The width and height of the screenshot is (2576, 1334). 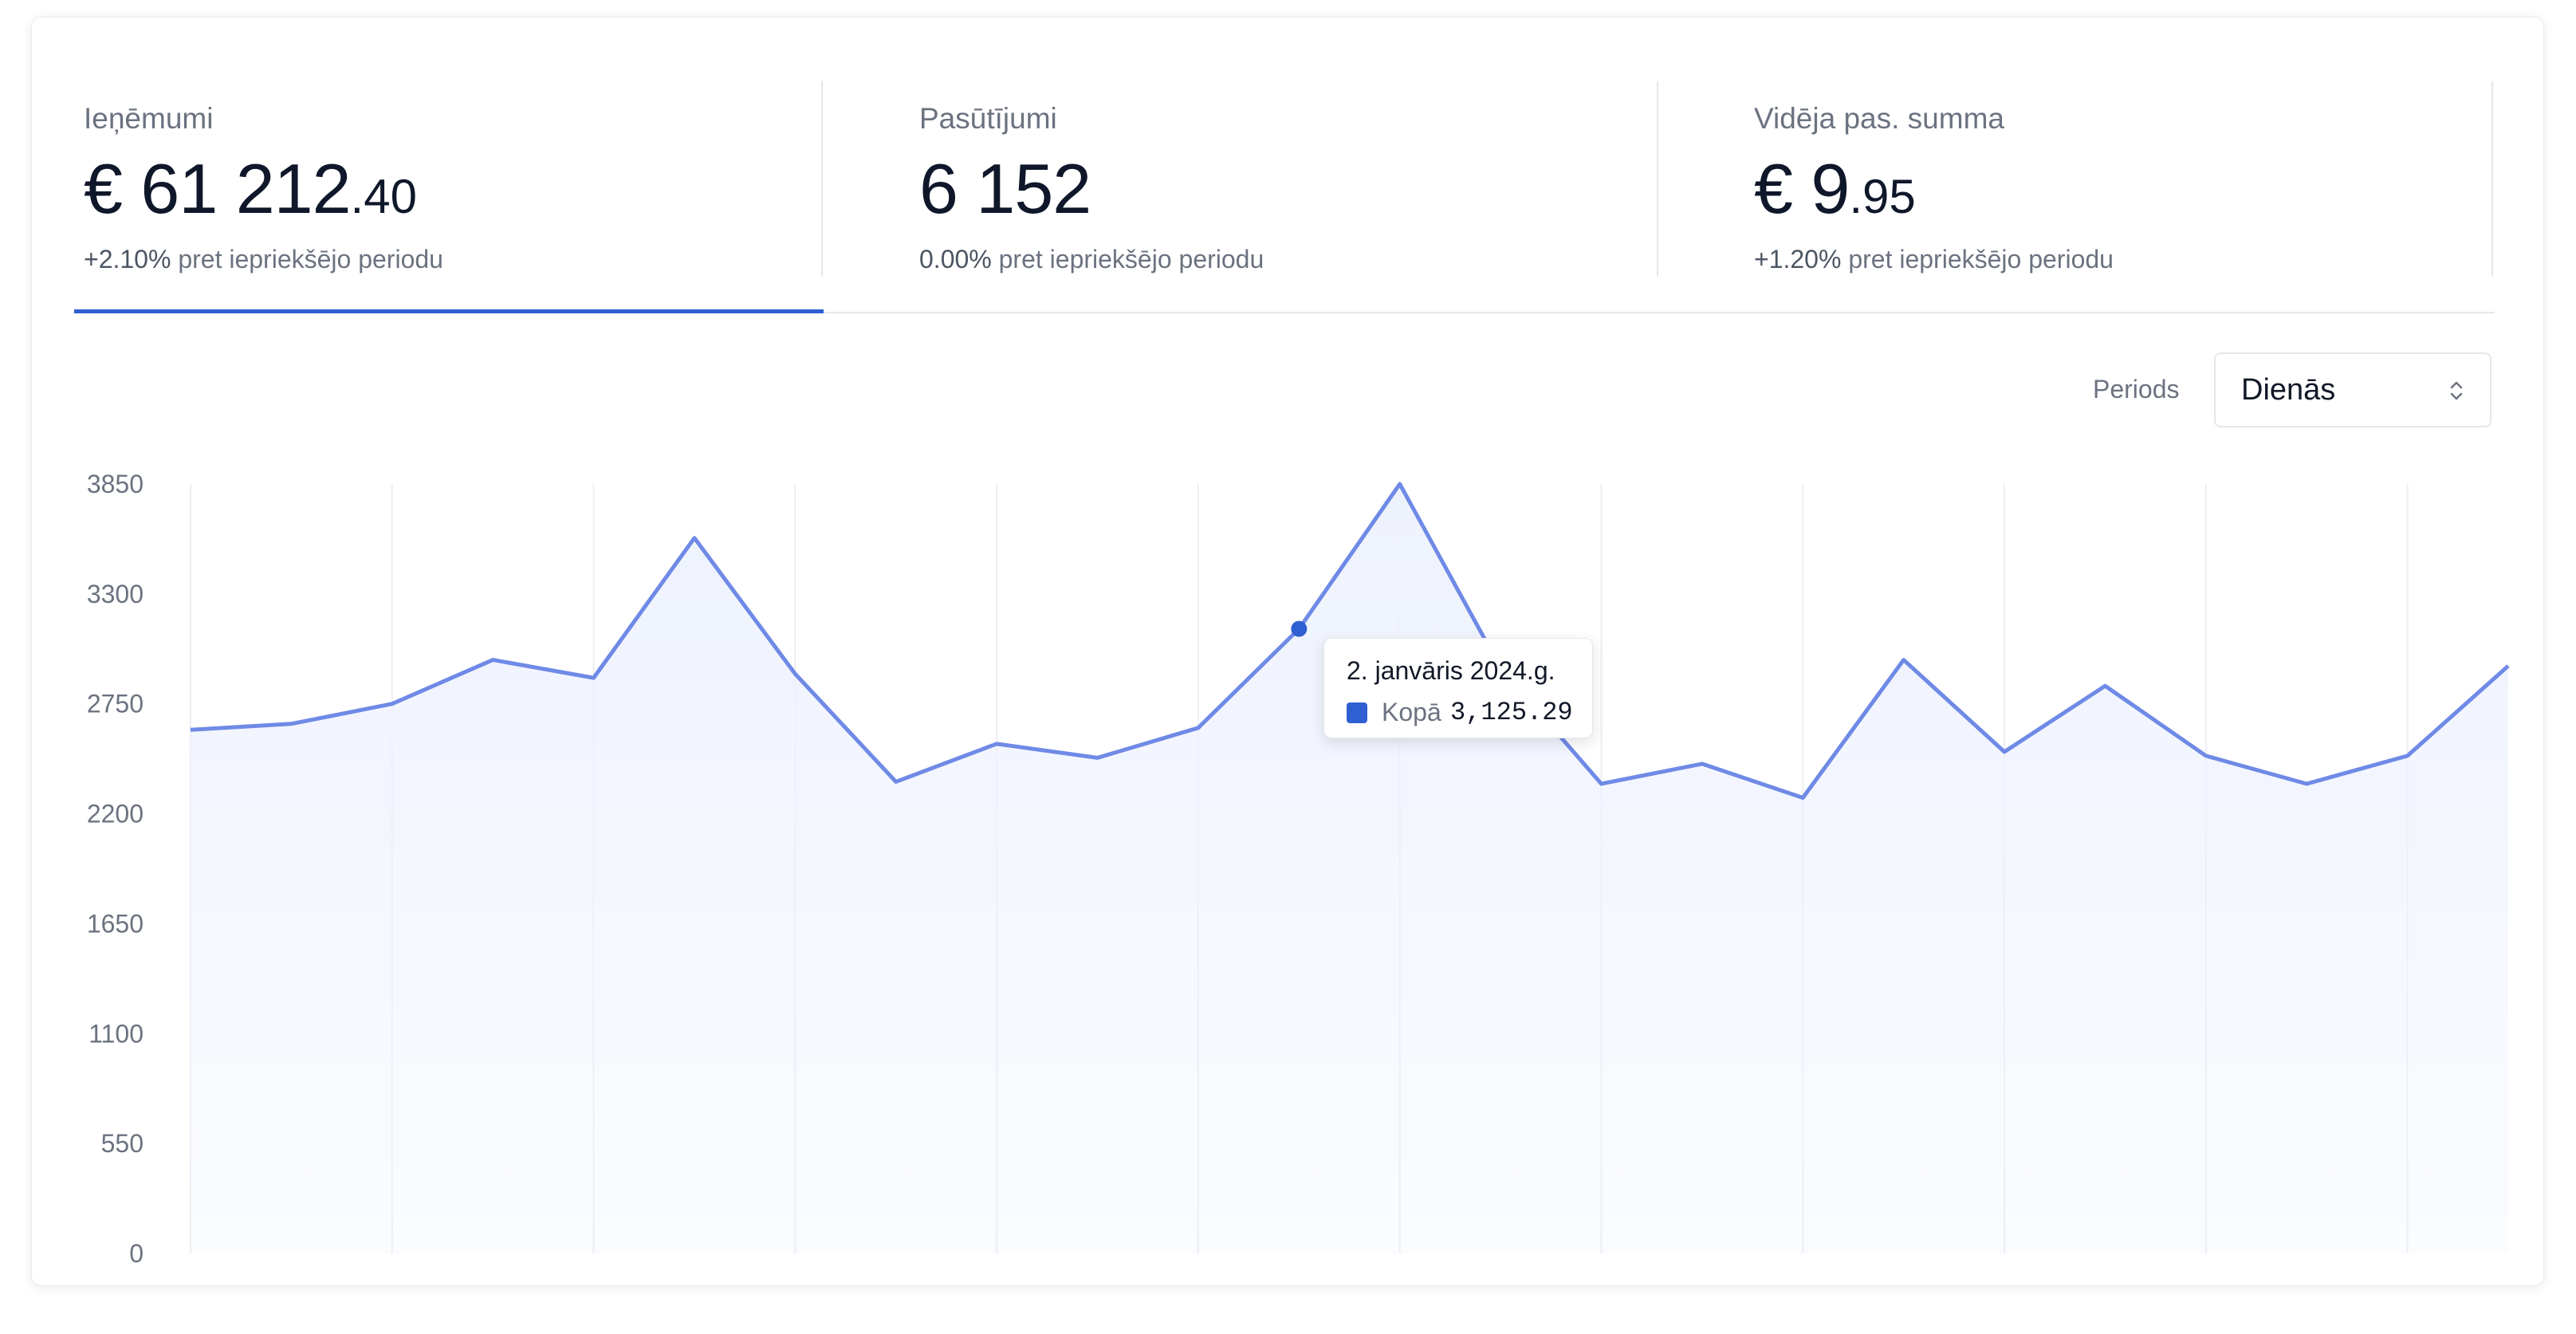 I want to click on tab-underline, so click(x=1285, y=312).